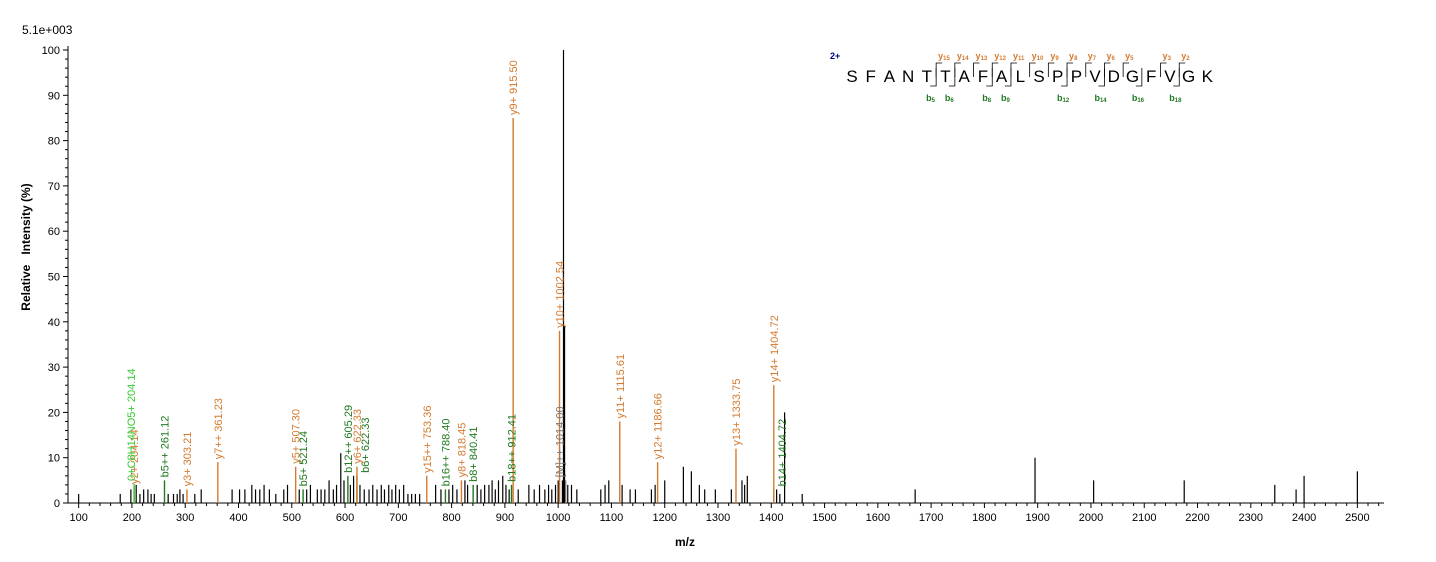 The width and height of the screenshot is (1436, 562). I want to click on x-tick-label: 1500, so click(824, 518).